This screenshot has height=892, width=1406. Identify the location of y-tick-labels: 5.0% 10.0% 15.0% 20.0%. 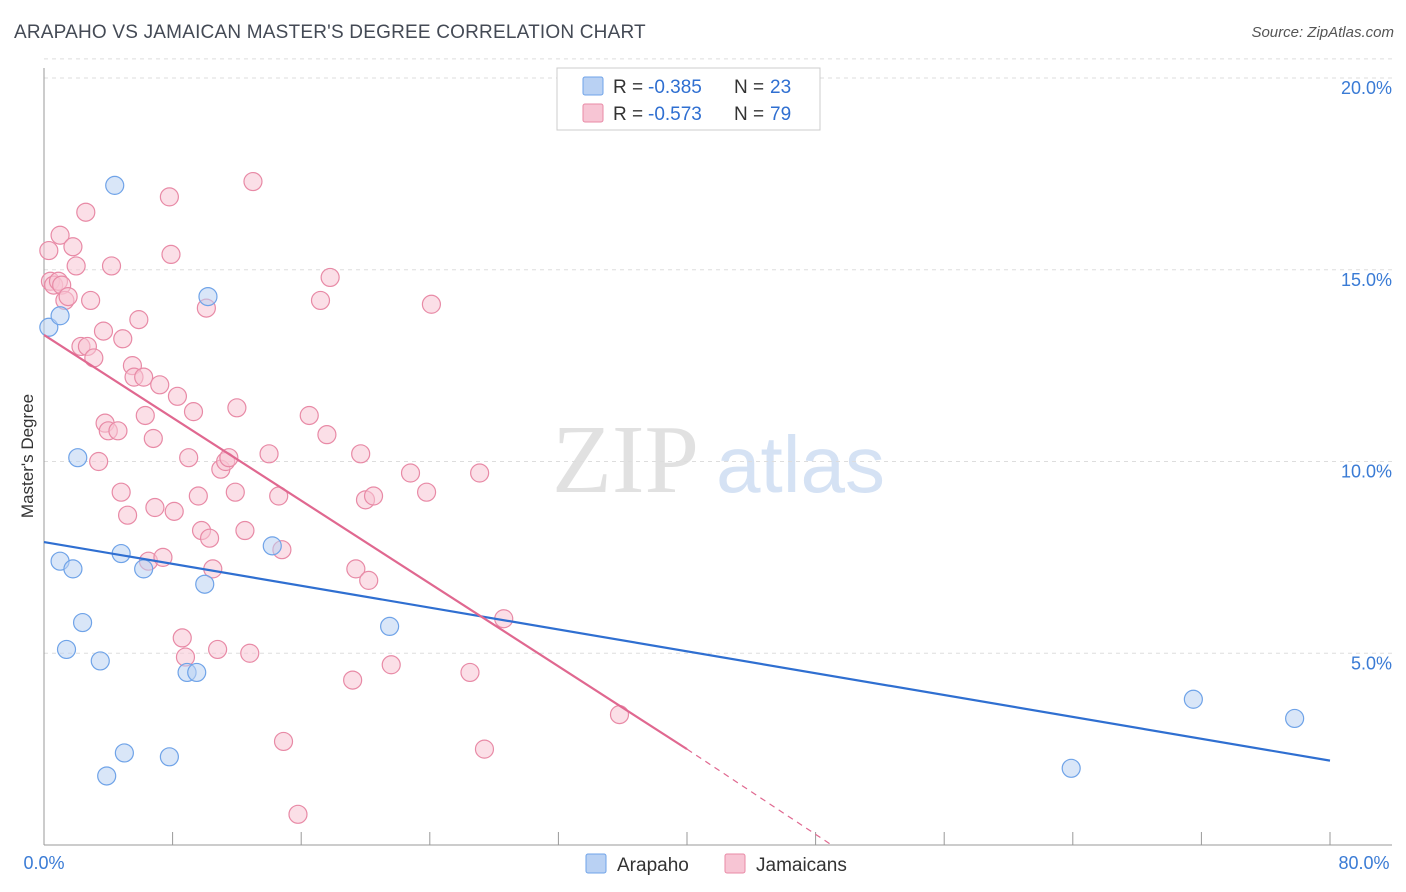
(1366, 375).